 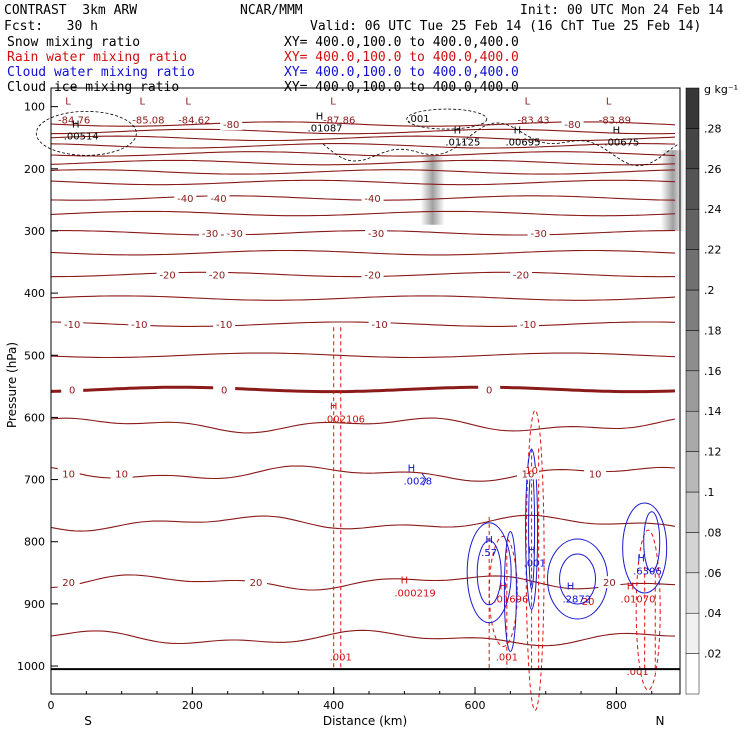 What do you see at coordinates (34, 480) in the screenshot?
I see `y-tick-label: 700` at bounding box center [34, 480].